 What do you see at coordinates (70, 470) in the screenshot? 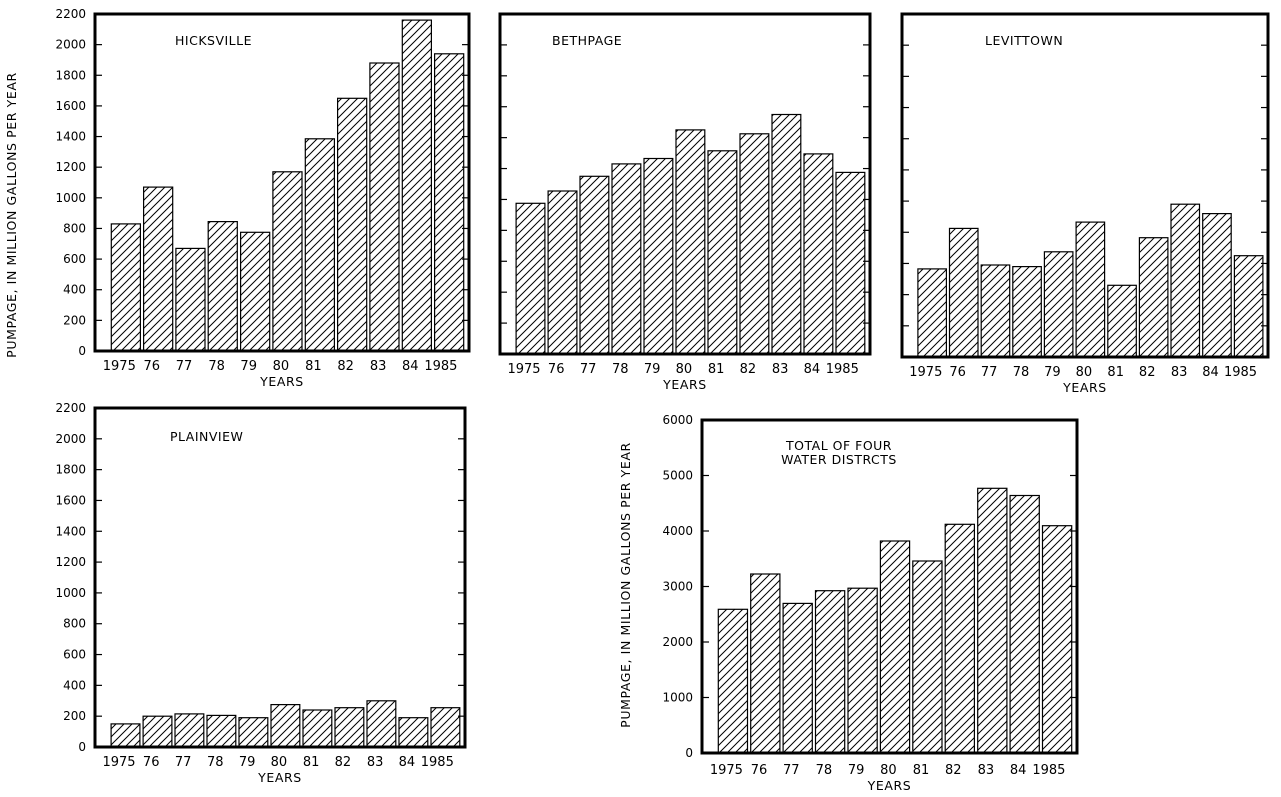
I see `y-tick-label: 1800` at bounding box center [70, 470].